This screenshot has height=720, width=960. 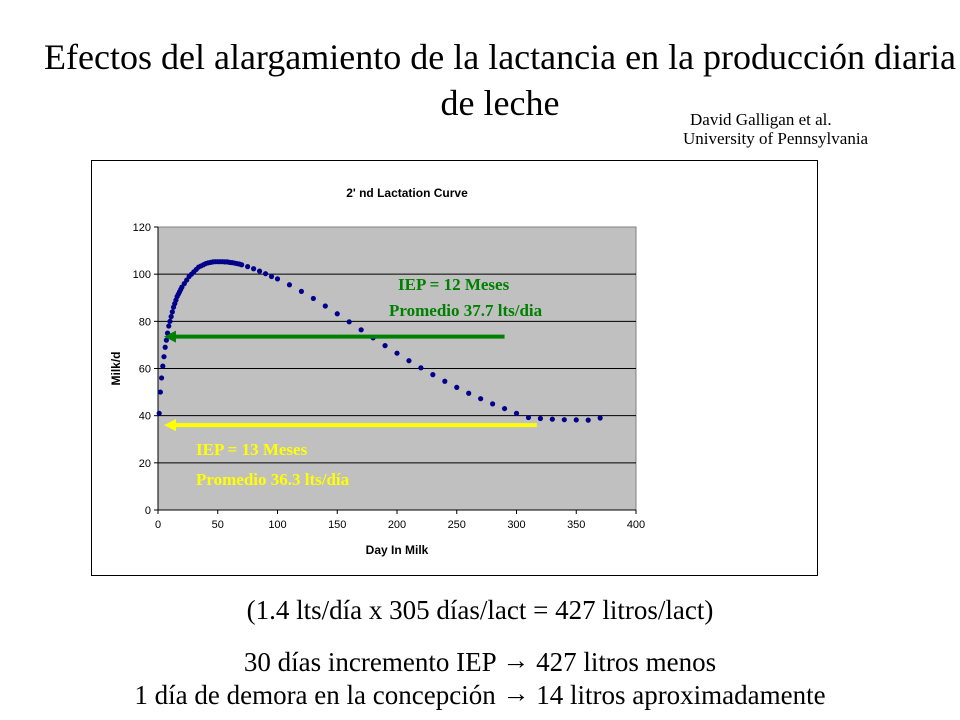 What do you see at coordinates (142, 228) in the screenshot?
I see `y-tick-label: 120` at bounding box center [142, 228].